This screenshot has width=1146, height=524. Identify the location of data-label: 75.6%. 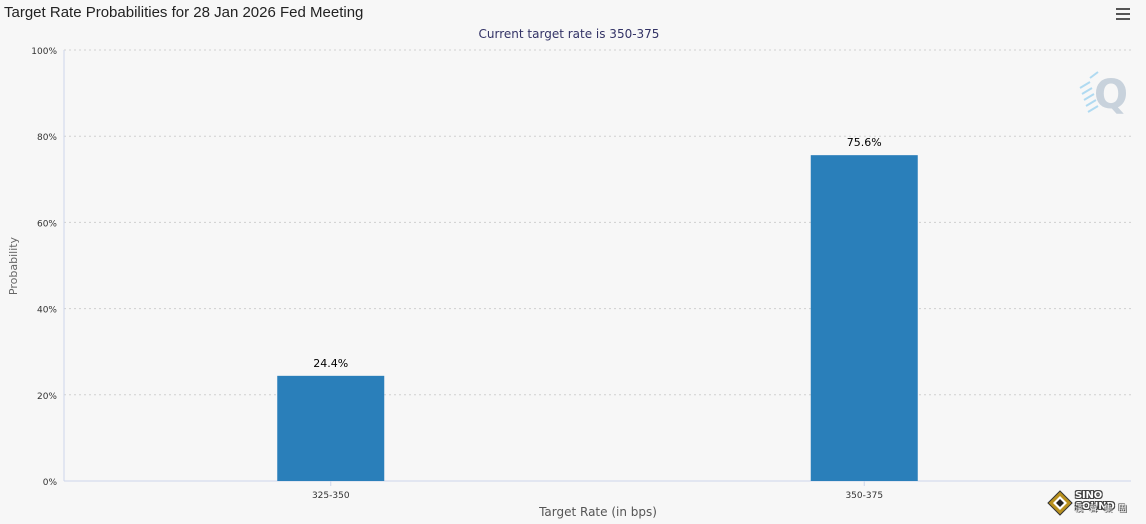
(864, 142).